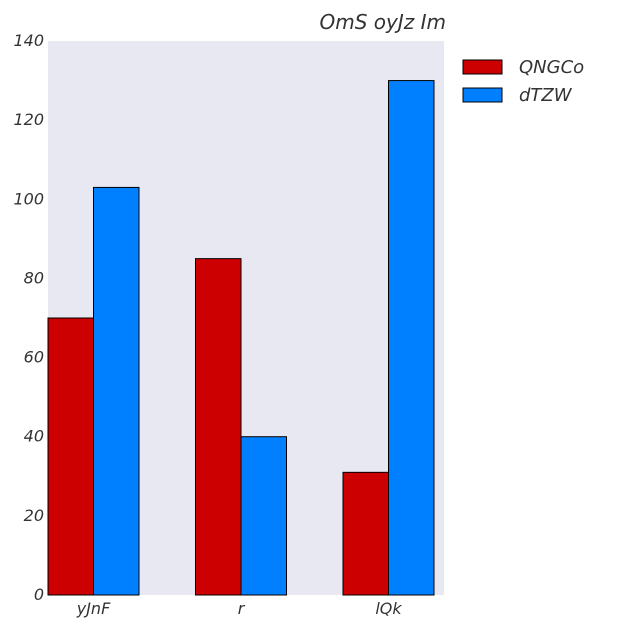 Image resolution: width=632 pixels, height=632 pixels. What do you see at coordinates (34, 357) in the screenshot?
I see `y-tick-label: 60` at bounding box center [34, 357].